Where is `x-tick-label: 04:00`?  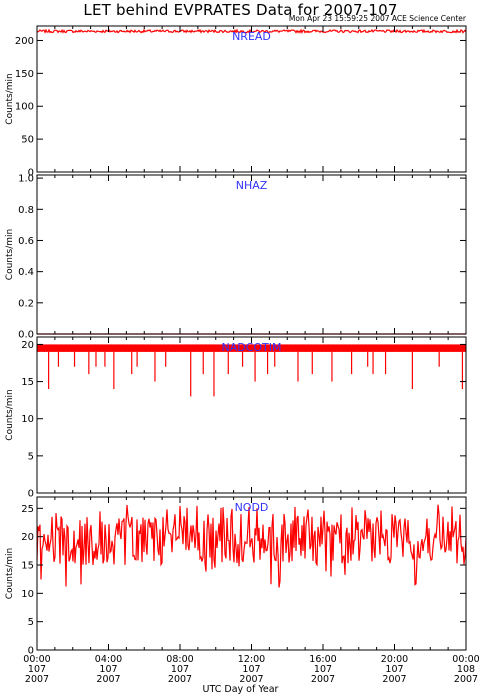 x-tick-label: 04:00 is located at coordinates (108, 659).